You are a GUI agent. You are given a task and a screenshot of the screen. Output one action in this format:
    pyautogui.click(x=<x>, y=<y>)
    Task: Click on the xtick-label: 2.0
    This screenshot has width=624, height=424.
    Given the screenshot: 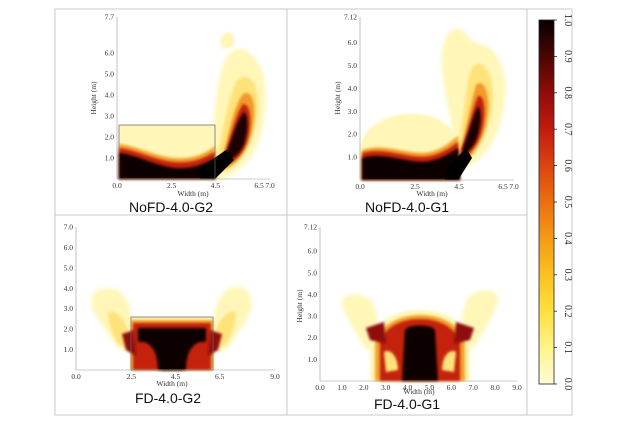 What is the action you would take?
    pyautogui.click(x=364, y=387)
    